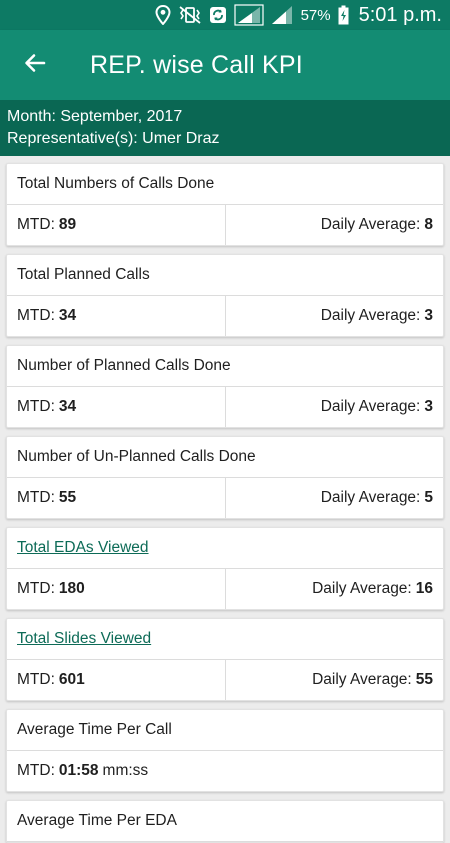 The height and width of the screenshot is (843, 450). What do you see at coordinates (125, 770) in the screenshot?
I see `mtd-unit: mm:ss` at bounding box center [125, 770].